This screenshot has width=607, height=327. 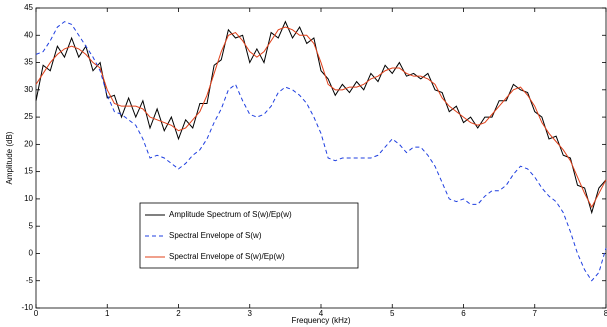 What do you see at coordinates (321, 313) in the screenshot?
I see `x-tick-label: 4` at bounding box center [321, 313].